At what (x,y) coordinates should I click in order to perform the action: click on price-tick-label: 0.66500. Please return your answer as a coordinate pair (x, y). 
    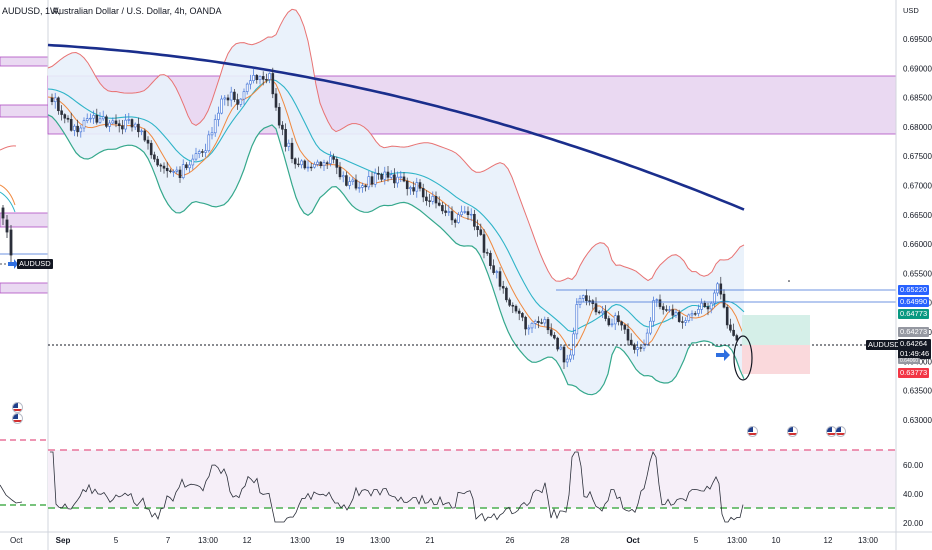
    Looking at the image, I should click on (917, 215).